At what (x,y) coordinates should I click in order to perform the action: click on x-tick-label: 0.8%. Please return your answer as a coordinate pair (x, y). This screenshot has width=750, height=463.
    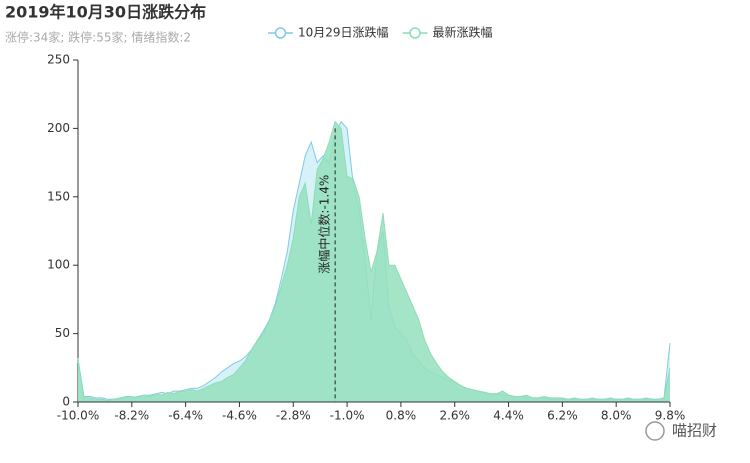
    Looking at the image, I should click on (401, 416).